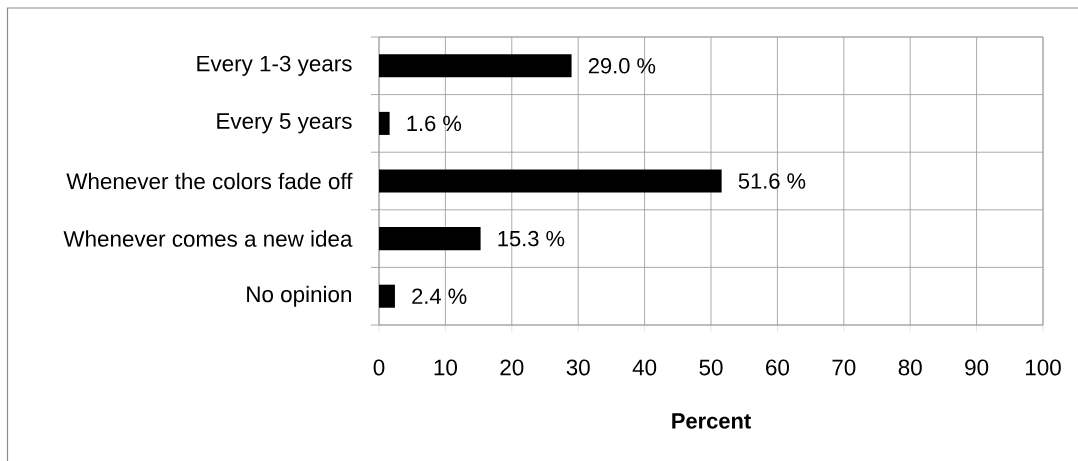  I want to click on x-tick-label: 40, so click(644, 367).